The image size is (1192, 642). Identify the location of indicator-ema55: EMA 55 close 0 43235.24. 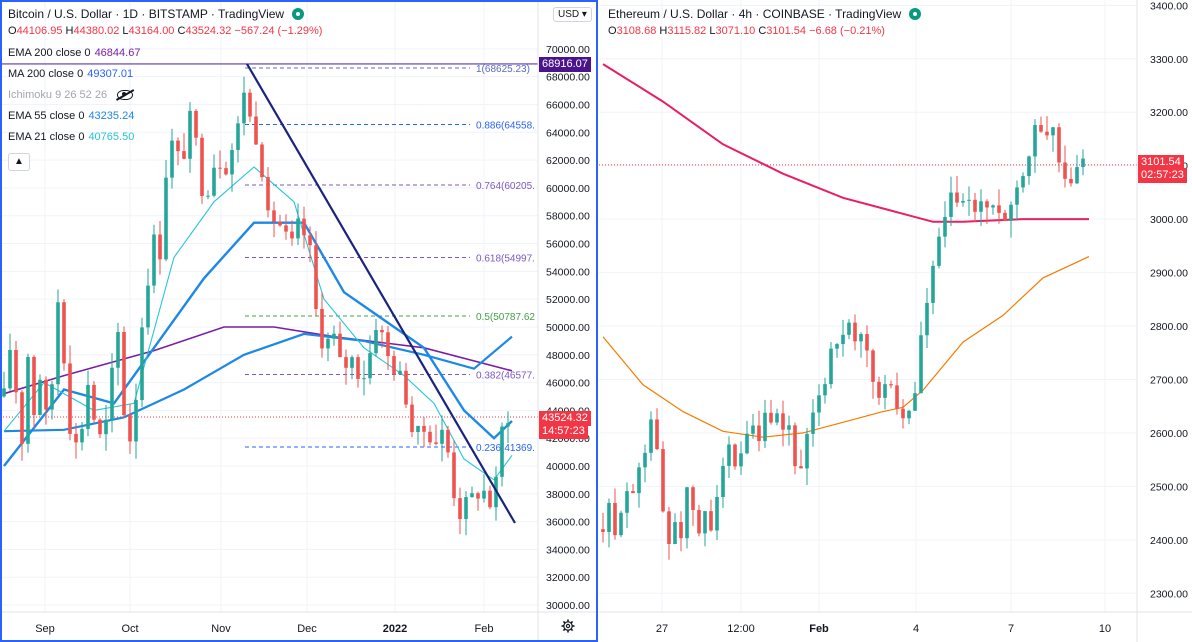
(165, 115).